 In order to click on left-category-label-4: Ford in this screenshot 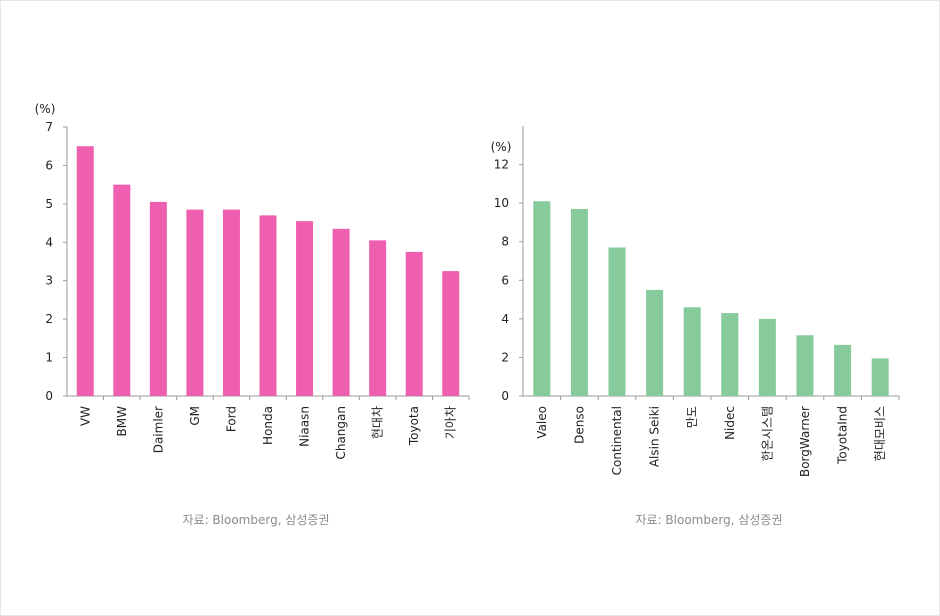, I will do `click(231, 419)`.